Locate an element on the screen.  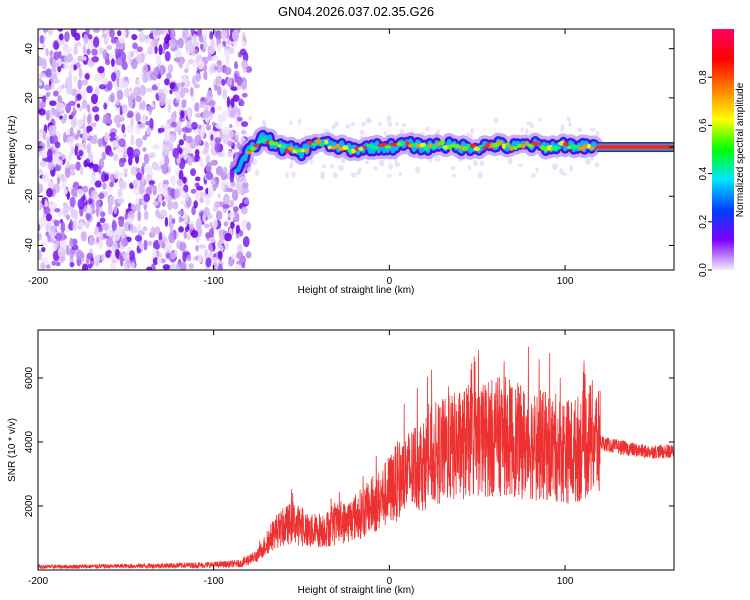
spectrogram-ytick-label: 0 is located at coordinates (29, 147).